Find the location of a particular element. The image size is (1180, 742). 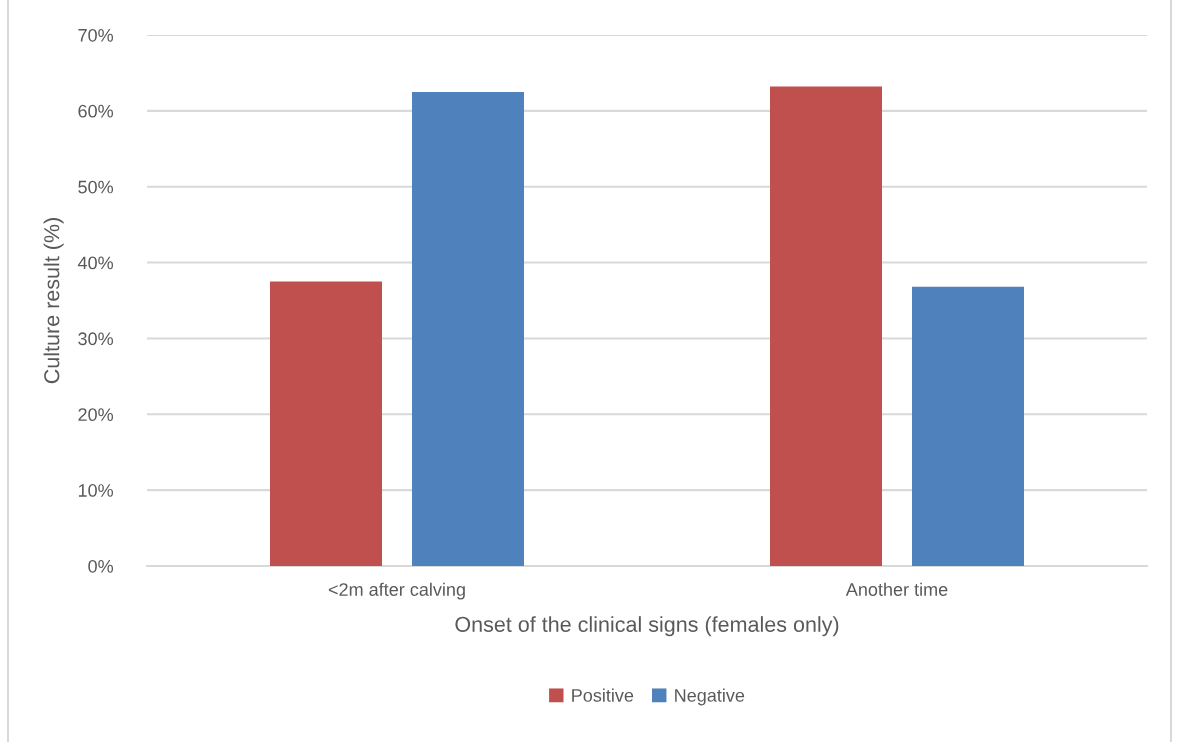

y-tick-label: 10% is located at coordinates (96, 490).